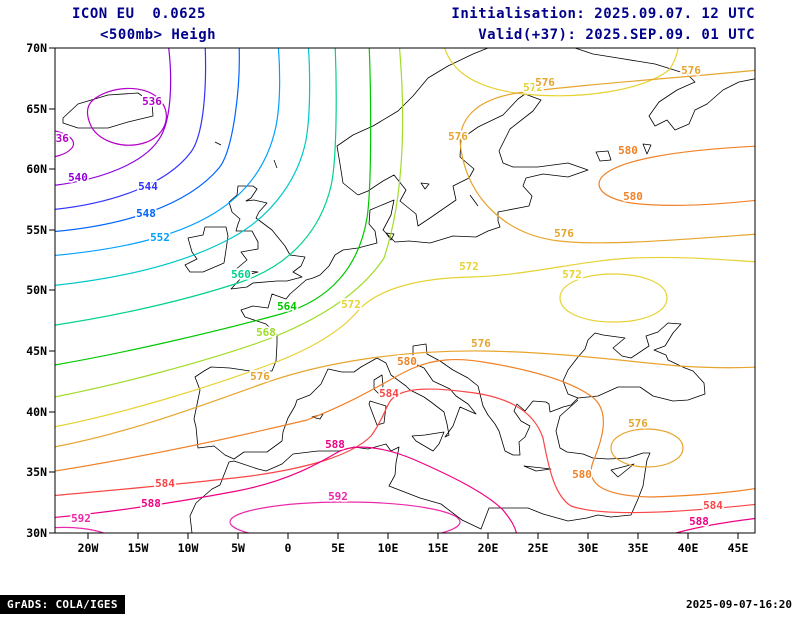 The image size is (800, 618). What do you see at coordinates (138, 548) in the screenshot?
I see `x-axis-label: 15W` at bounding box center [138, 548].